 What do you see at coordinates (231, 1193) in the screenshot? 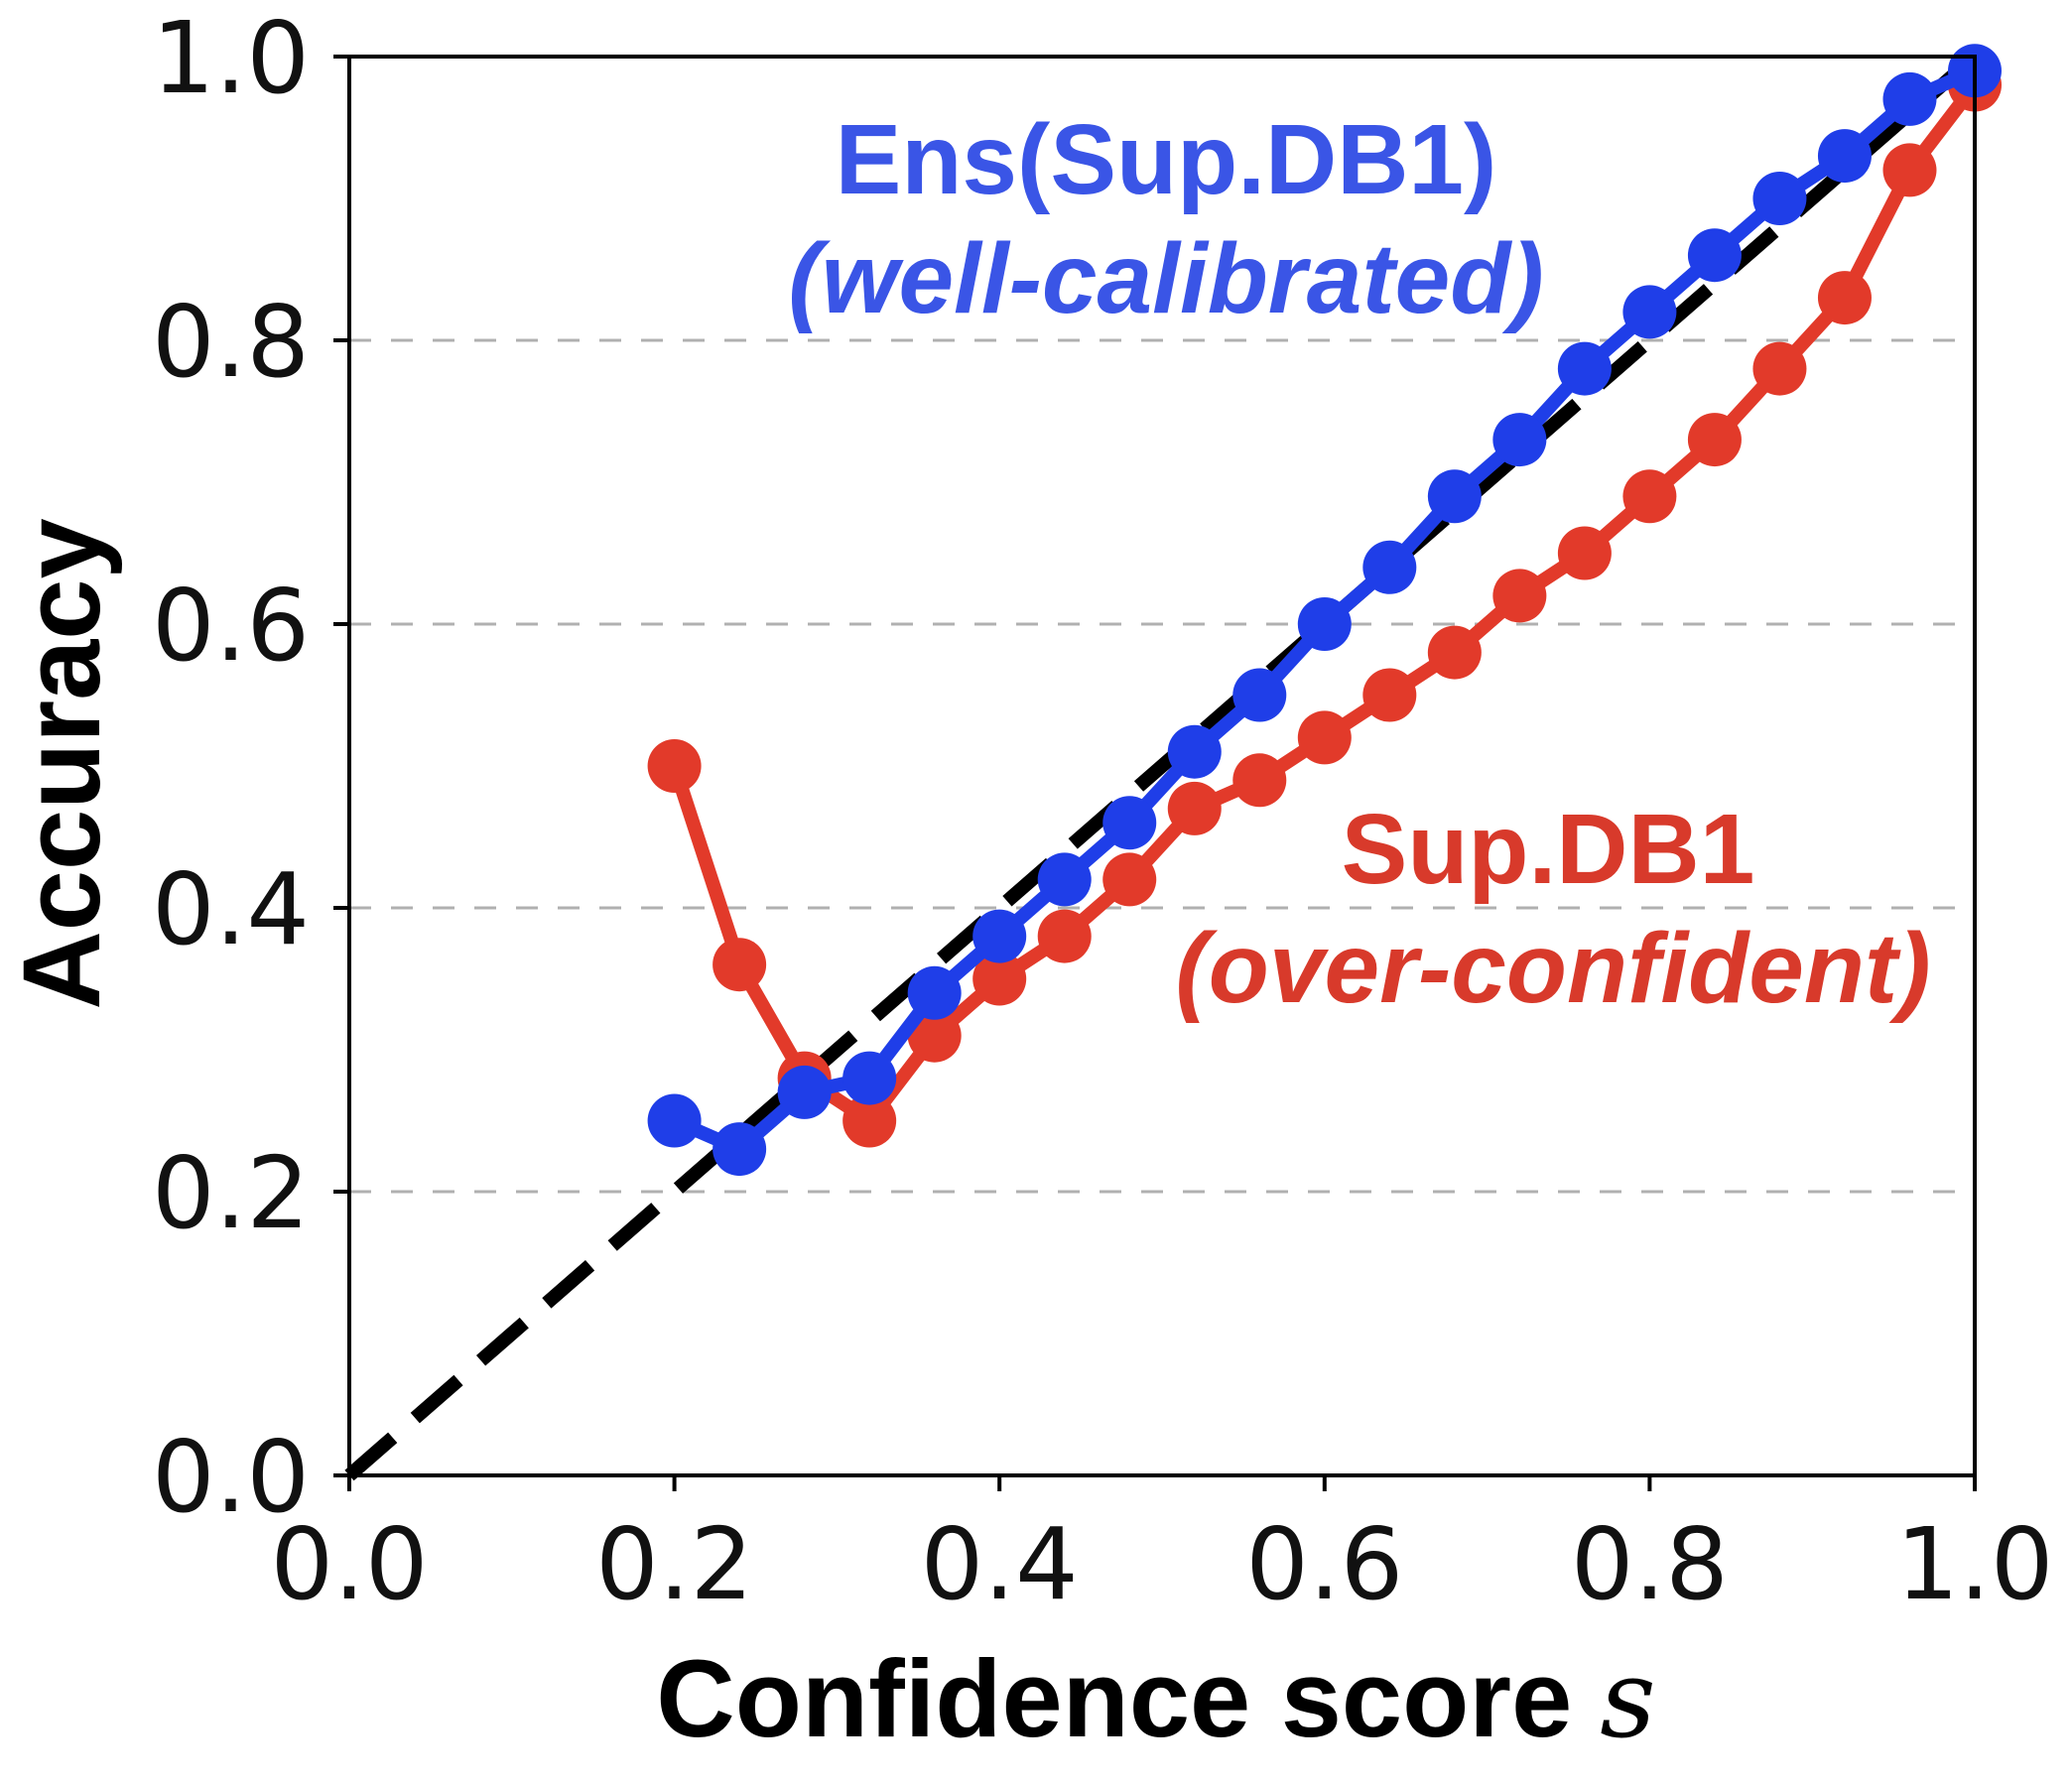
I see `y-tick-label-1: 0.2` at bounding box center [231, 1193].